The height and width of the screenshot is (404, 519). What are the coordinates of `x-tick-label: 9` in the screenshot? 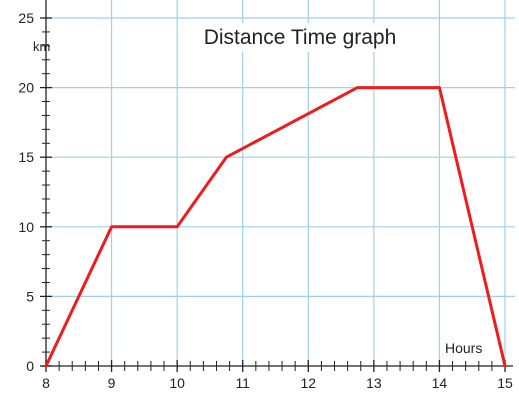 It's located at (112, 383).